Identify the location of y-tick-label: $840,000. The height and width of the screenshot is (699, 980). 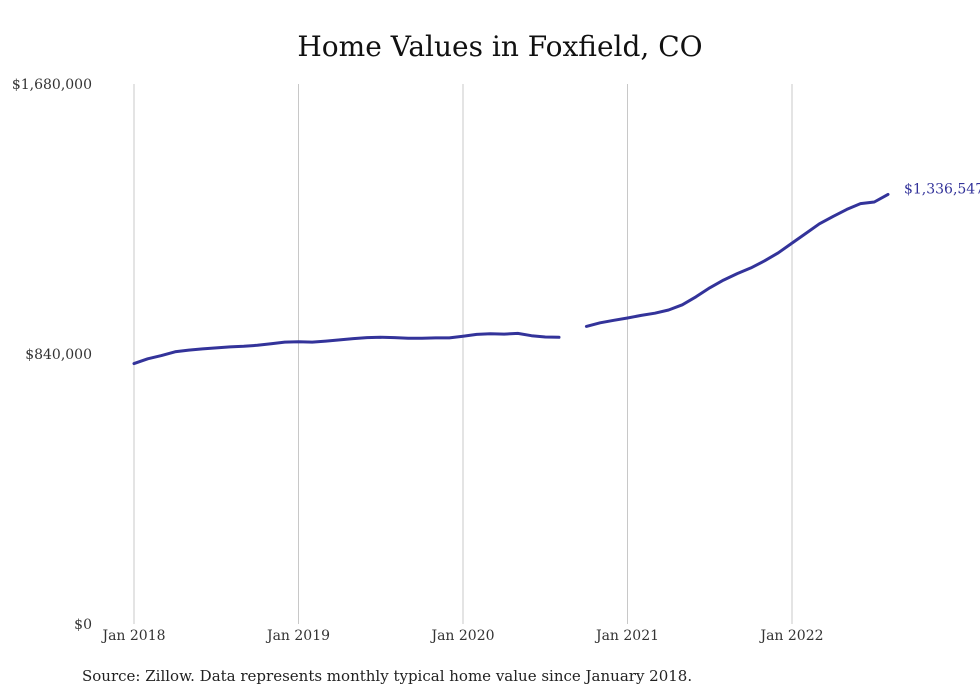
(58, 355).